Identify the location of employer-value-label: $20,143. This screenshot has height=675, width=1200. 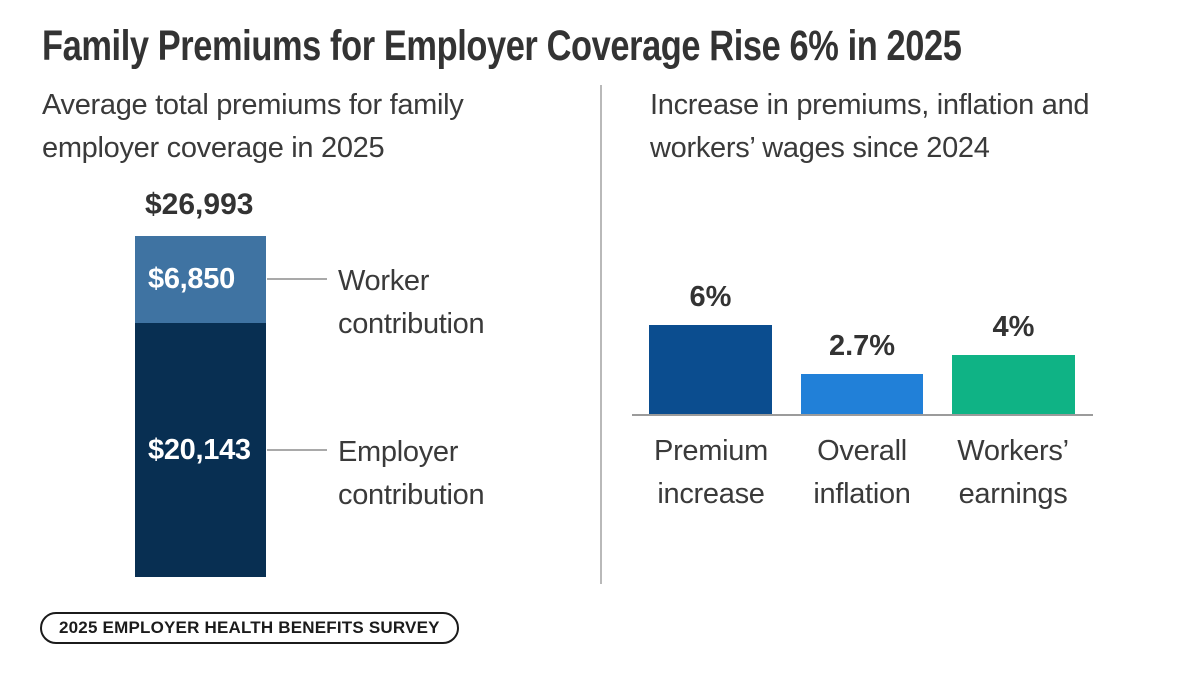
(199, 449).